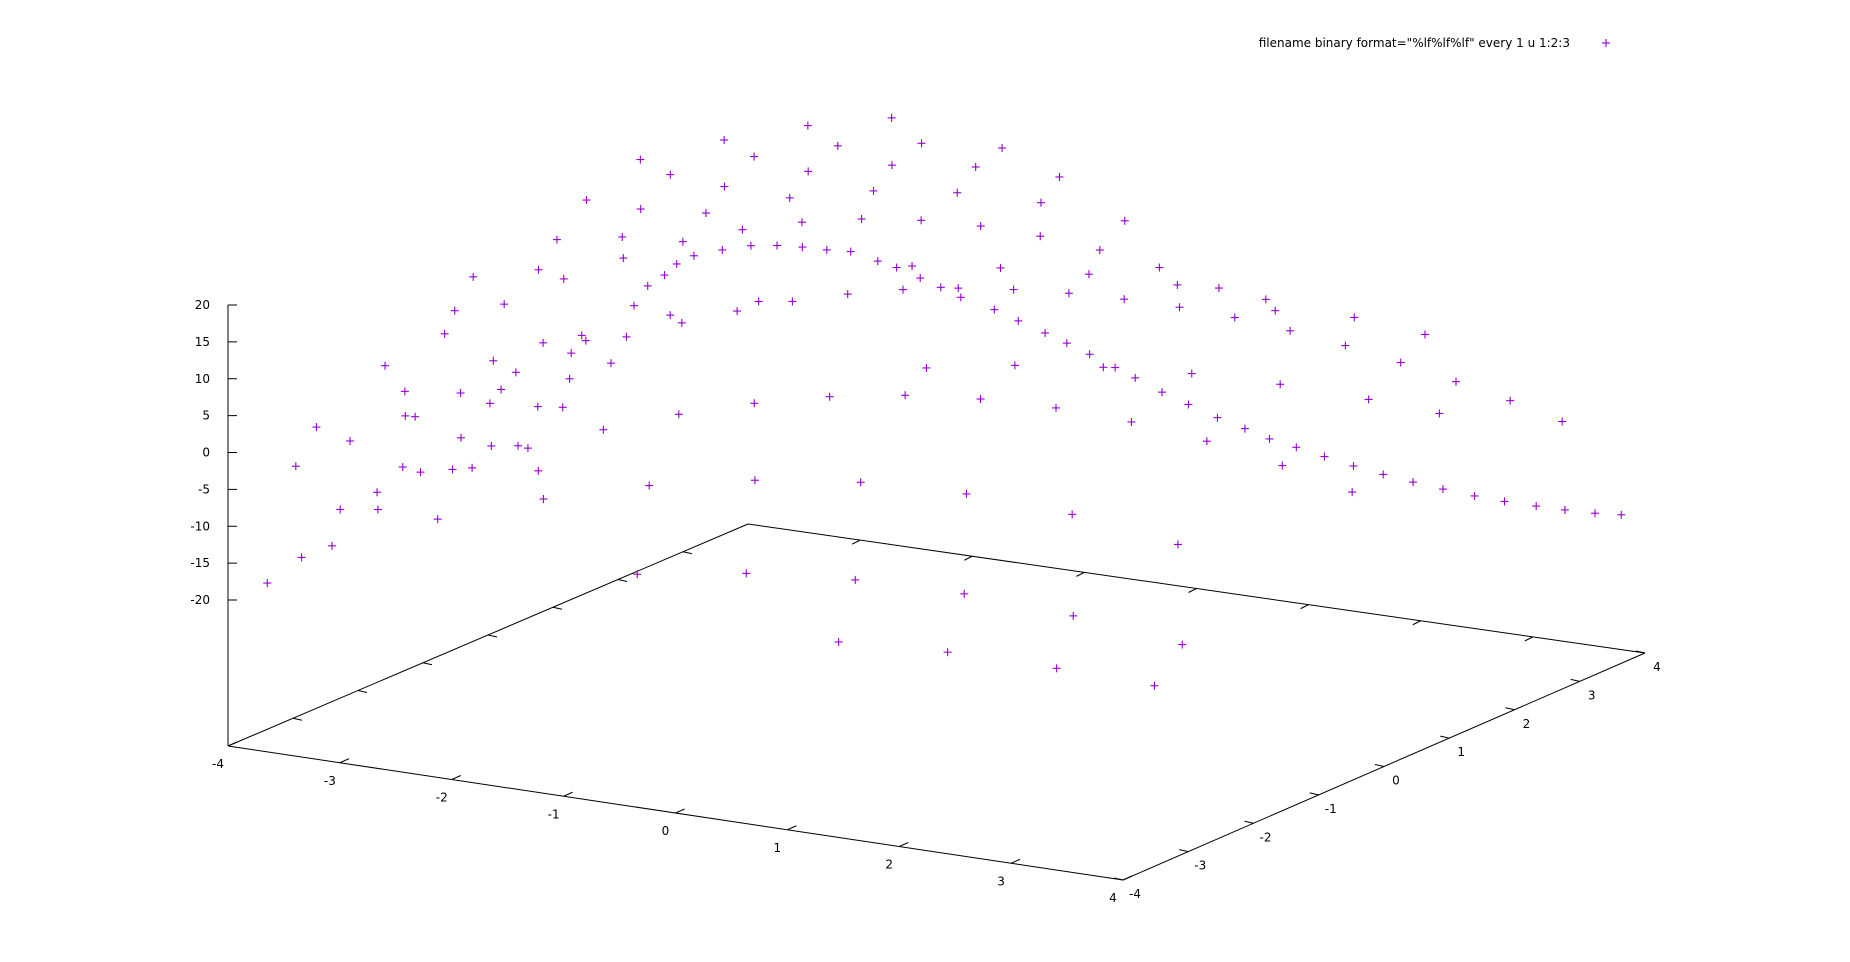 Image resolution: width=1850 pixels, height=962 pixels. Describe the element at coordinates (1606, 43) in the screenshot. I see `legend-marker-icon` at that location.